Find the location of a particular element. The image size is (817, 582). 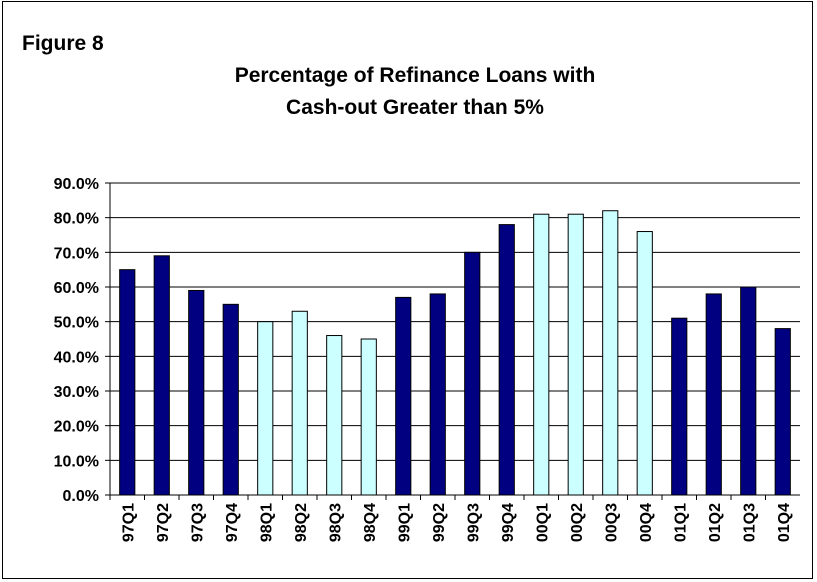

x-tick-label: 98Q2 is located at coordinates (301, 522).